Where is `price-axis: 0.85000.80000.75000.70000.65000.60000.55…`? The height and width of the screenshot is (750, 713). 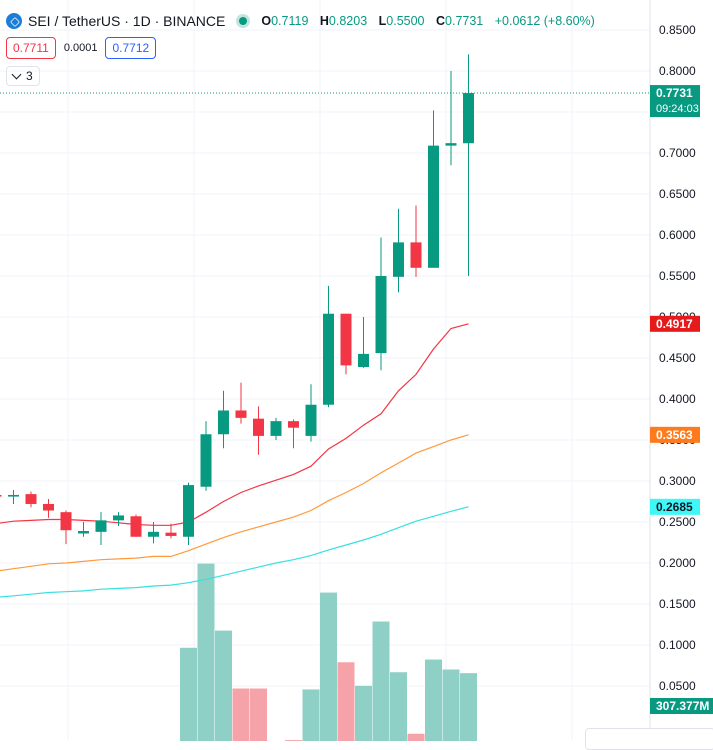 price-axis: 0.85000.80000.75000.70000.65000.60000.55… is located at coordinates (677, 358).